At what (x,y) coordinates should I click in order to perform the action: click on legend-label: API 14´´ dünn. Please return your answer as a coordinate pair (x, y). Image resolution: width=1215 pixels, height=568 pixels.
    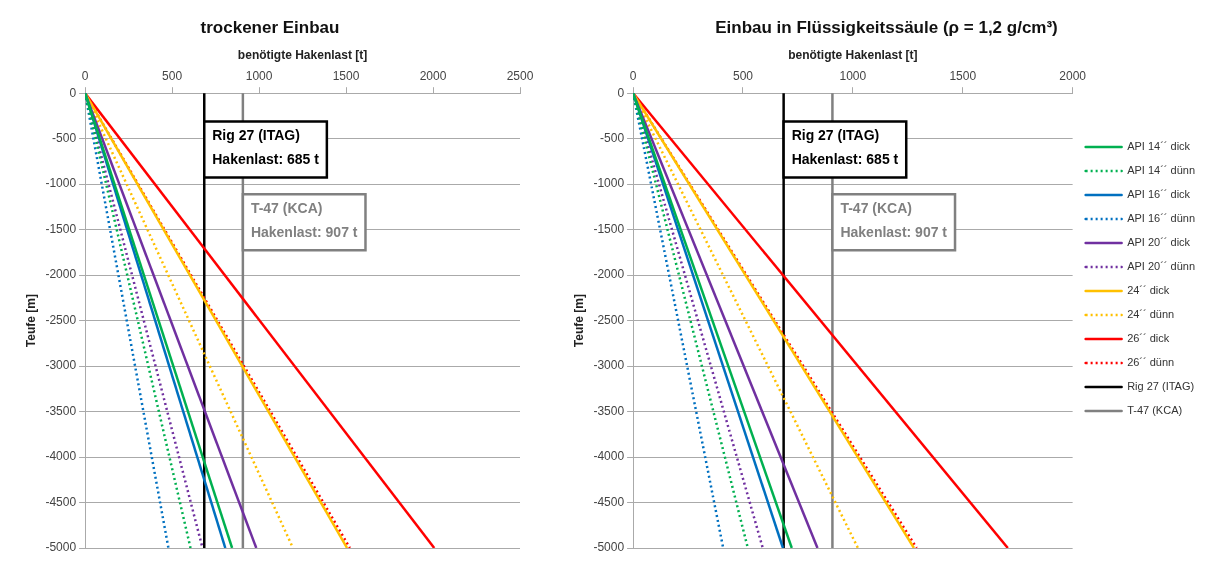
    Looking at the image, I should click on (1161, 170).